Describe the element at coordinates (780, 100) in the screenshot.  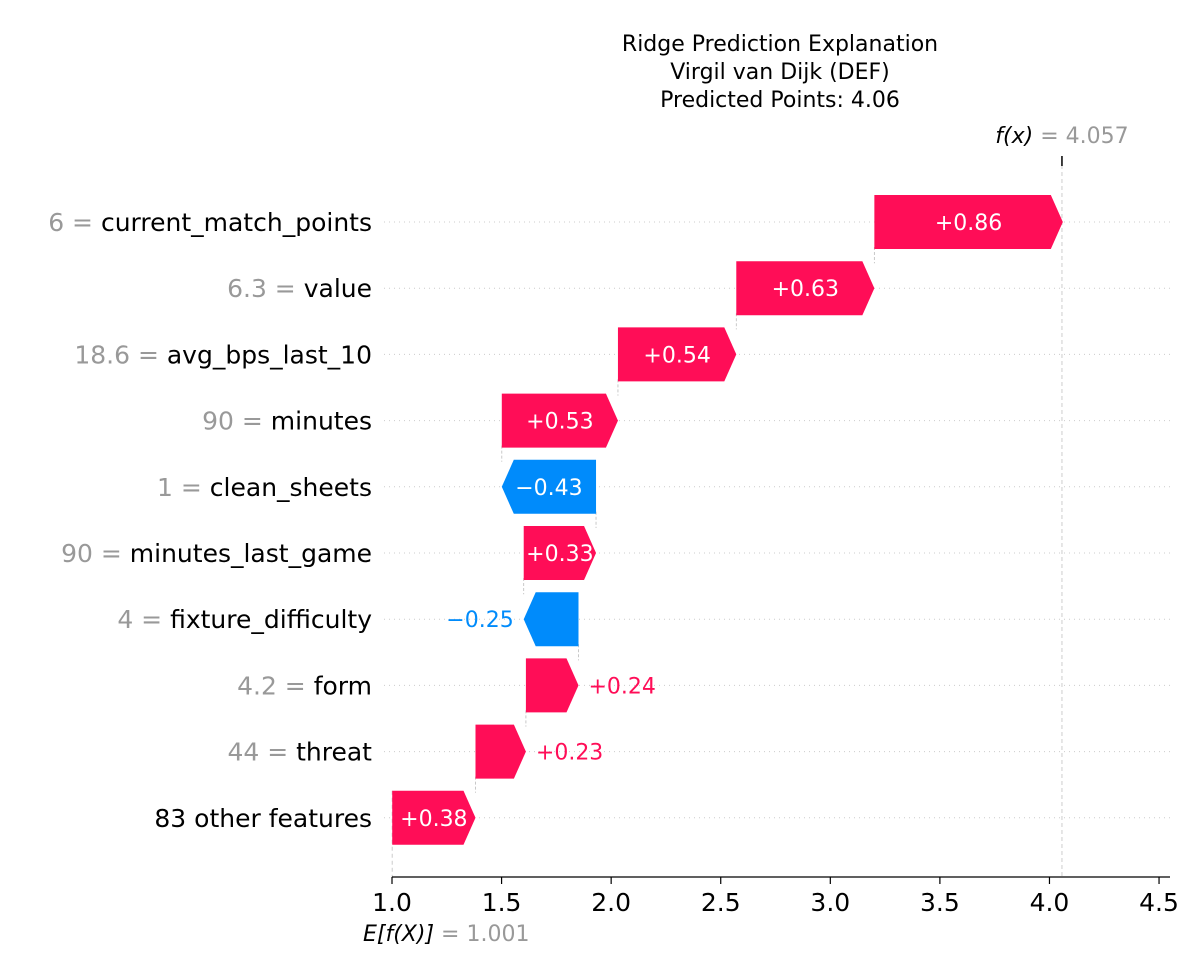
I see `chart-title-line-3: Predicted Points: 4.06` at that location.